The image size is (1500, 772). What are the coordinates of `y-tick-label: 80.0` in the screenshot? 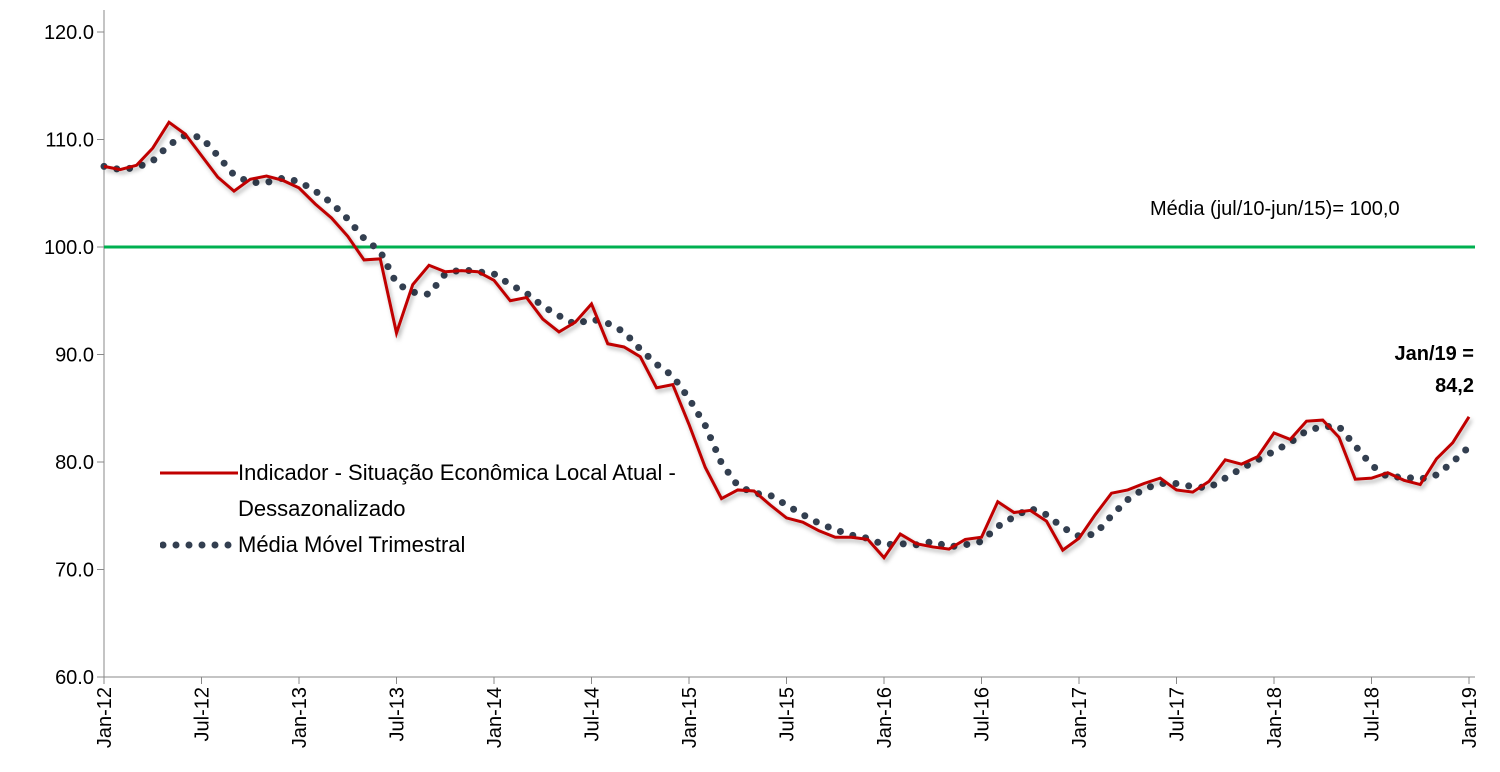 It's located at (74, 463).